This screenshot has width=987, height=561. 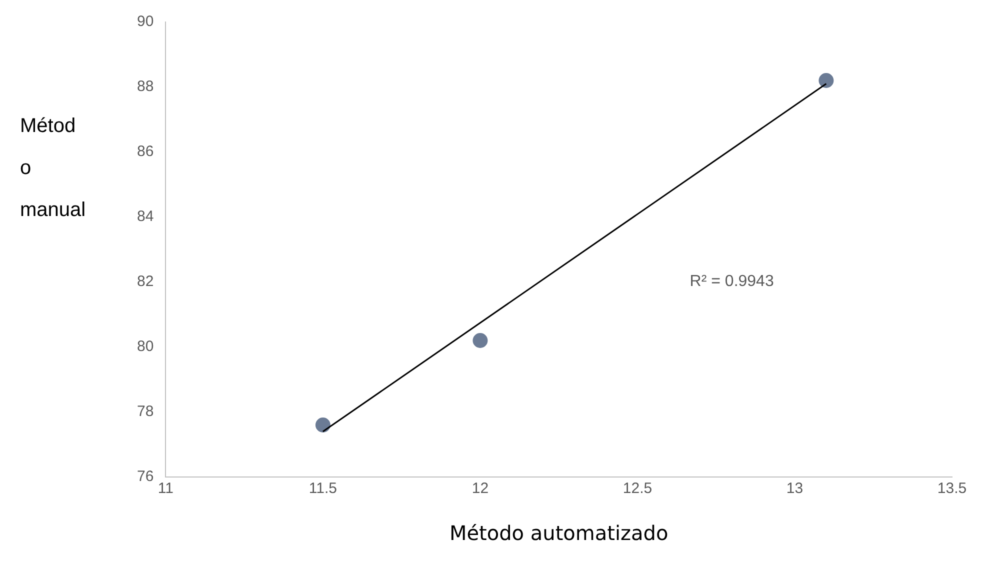 I want to click on y-tick-label: 88, so click(x=145, y=87).